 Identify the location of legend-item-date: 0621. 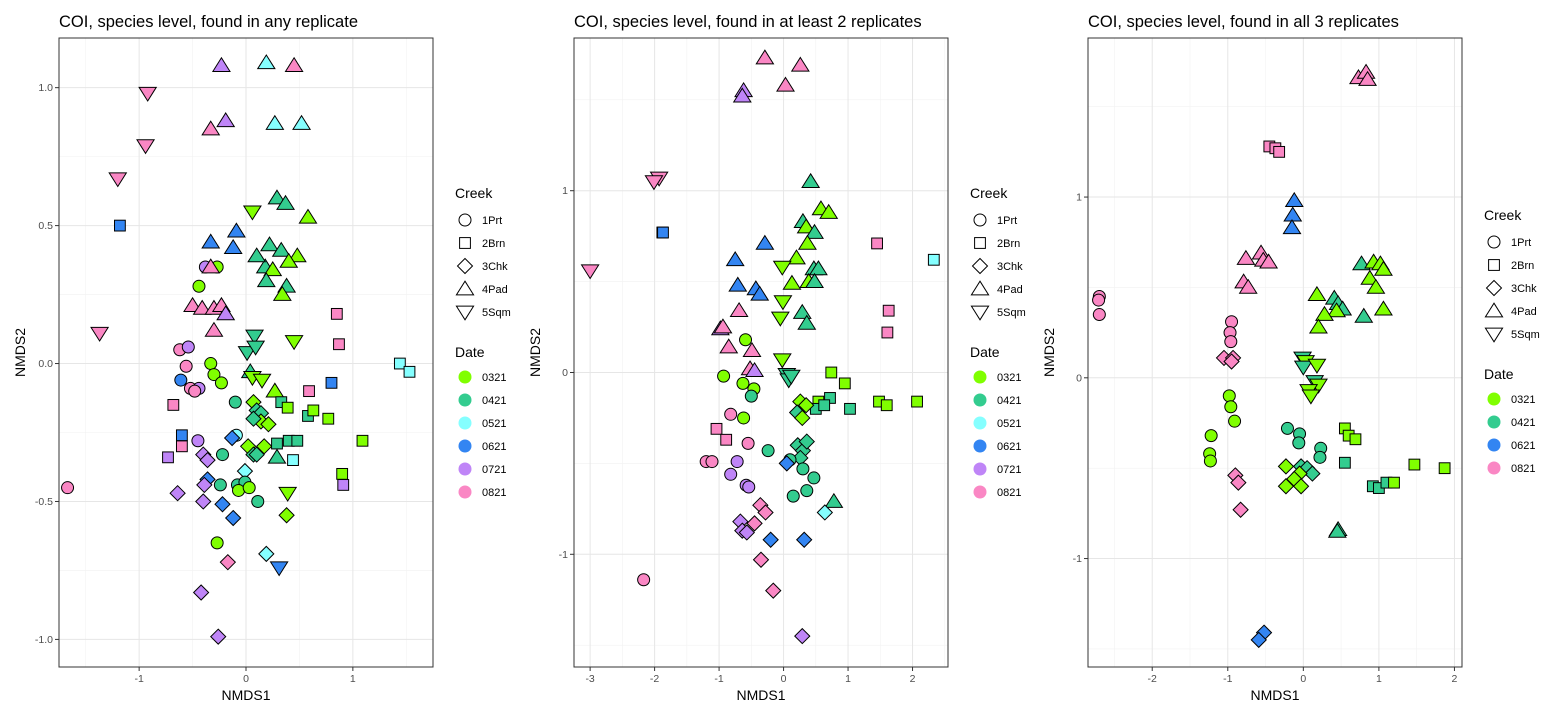
(482, 446).